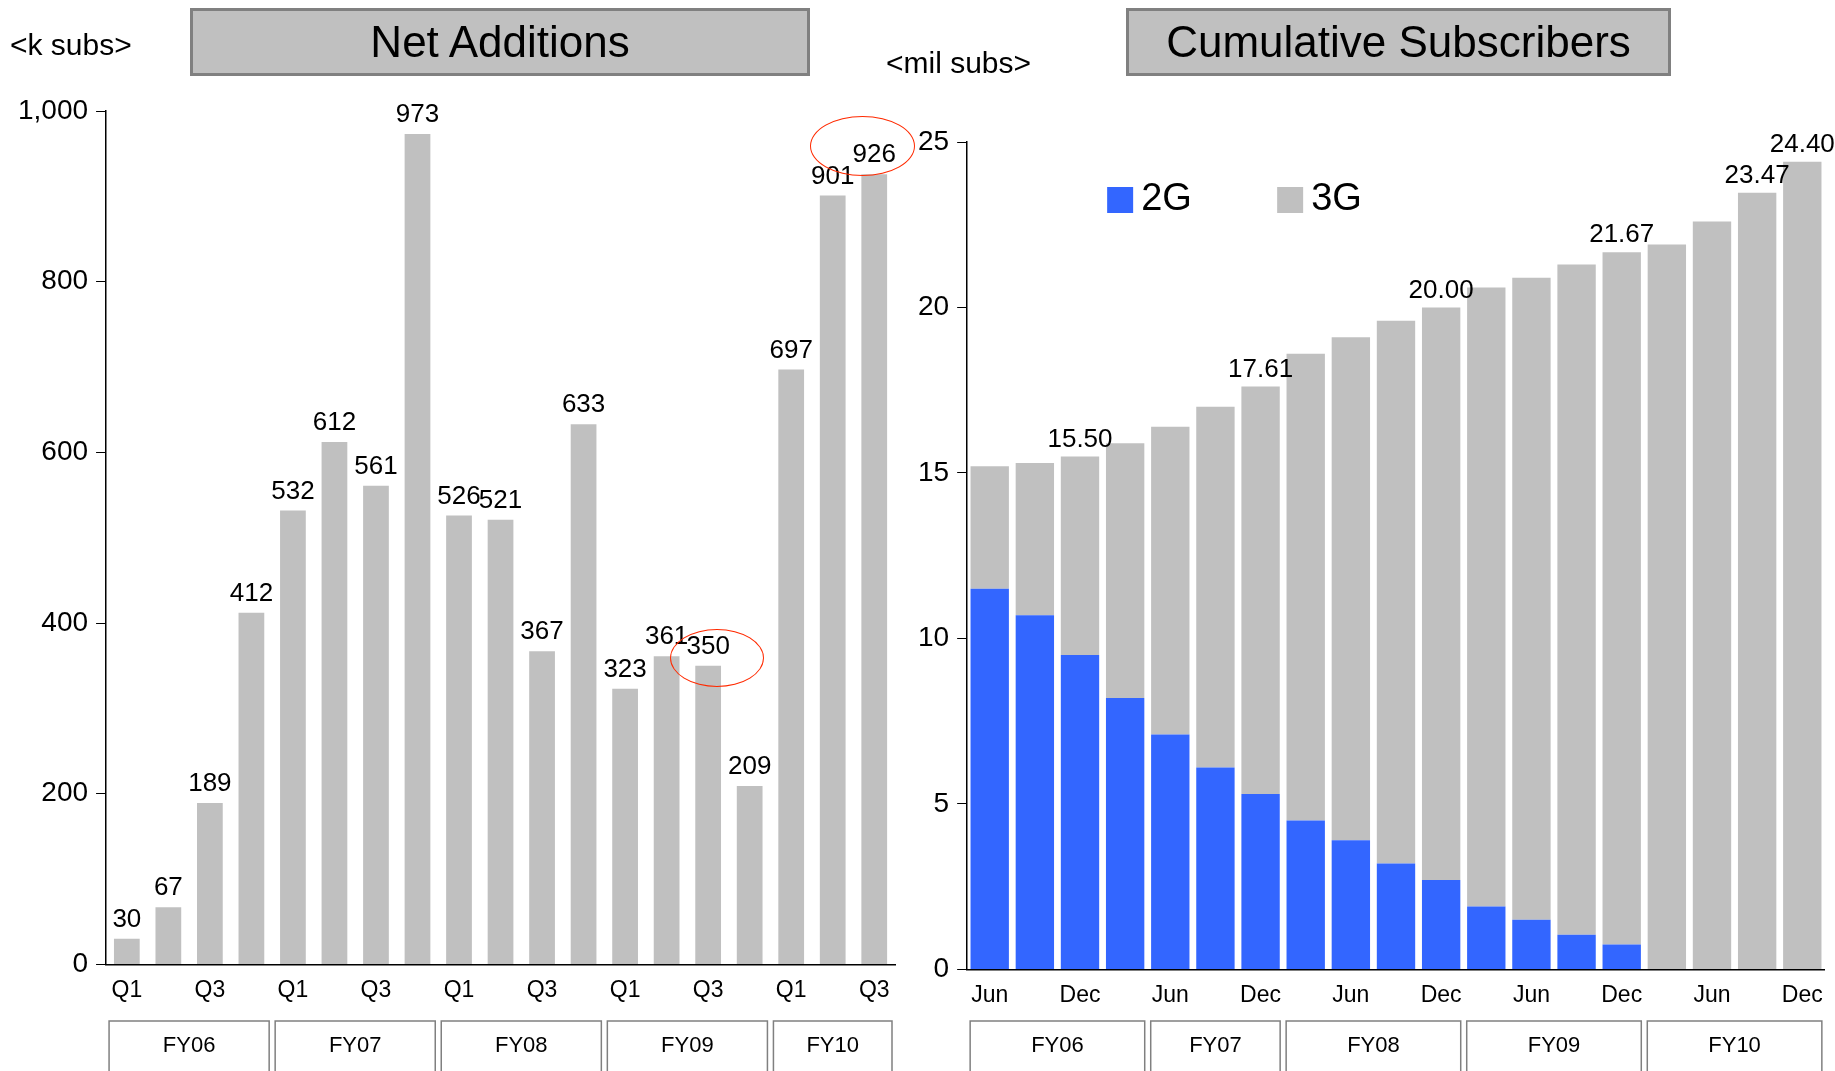 Image resolution: width=1835 pixels, height=1071 pixels. I want to click on y-tick-label: 600, so click(65, 451).